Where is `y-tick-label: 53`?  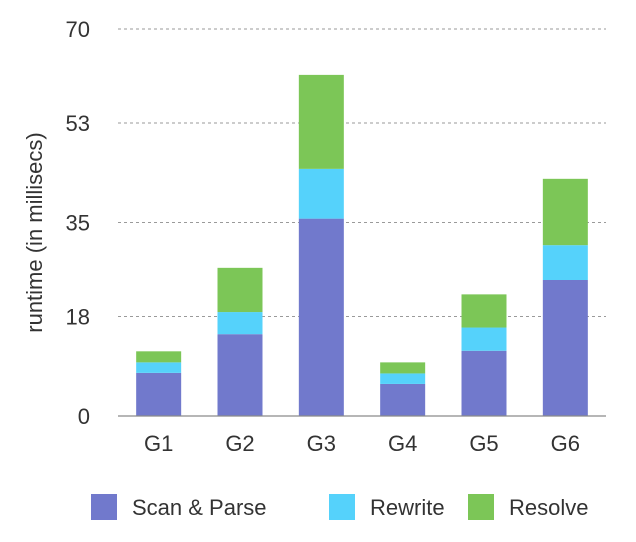 y-tick-label: 53 is located at coordinates (78, 123).